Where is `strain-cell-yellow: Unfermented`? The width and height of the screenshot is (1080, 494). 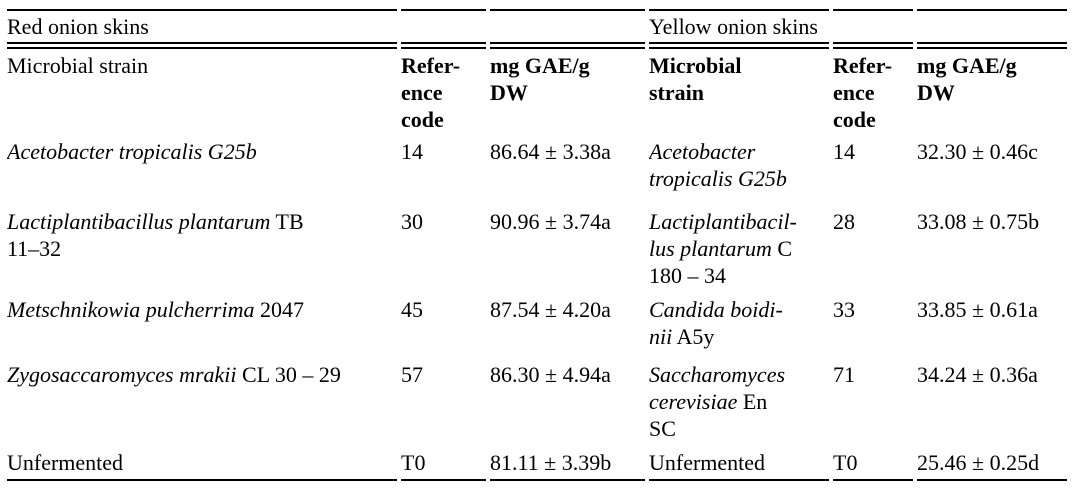
strain-cell-yellow: Unfermented is located at coordinates (739, 465).